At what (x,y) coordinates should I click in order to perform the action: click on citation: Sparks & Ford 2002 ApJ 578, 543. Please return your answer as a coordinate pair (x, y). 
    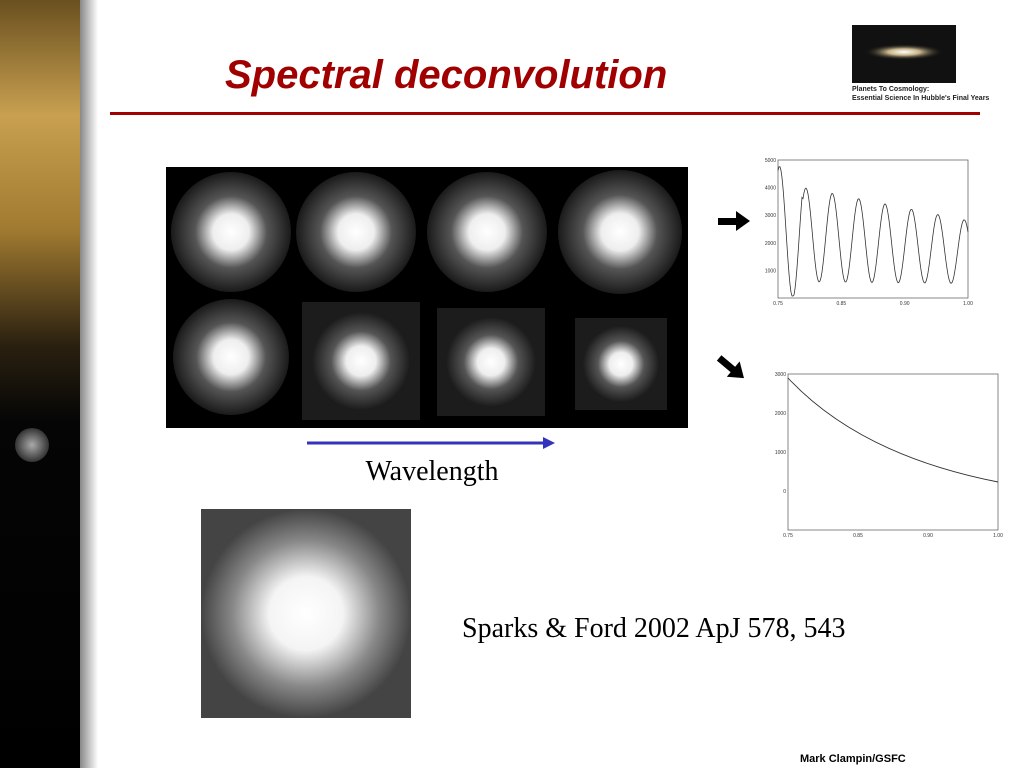
    Looking at the image, I should click on (653, 628).